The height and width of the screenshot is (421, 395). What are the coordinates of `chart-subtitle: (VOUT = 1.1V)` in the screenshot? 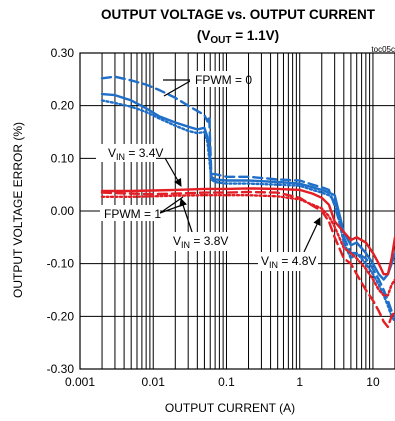 It's located at (238, 37).